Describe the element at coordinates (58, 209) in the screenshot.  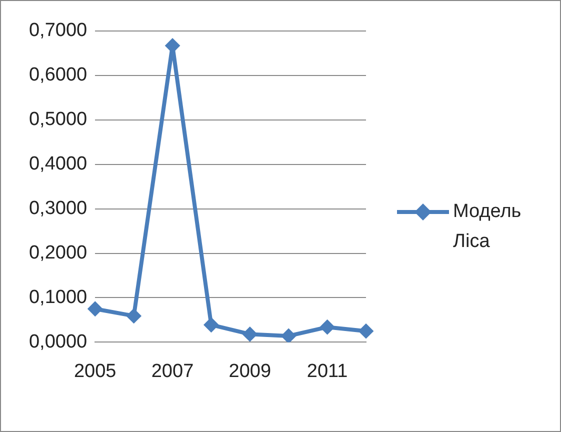
I see `y-tick-label: 0,3000` at that location.